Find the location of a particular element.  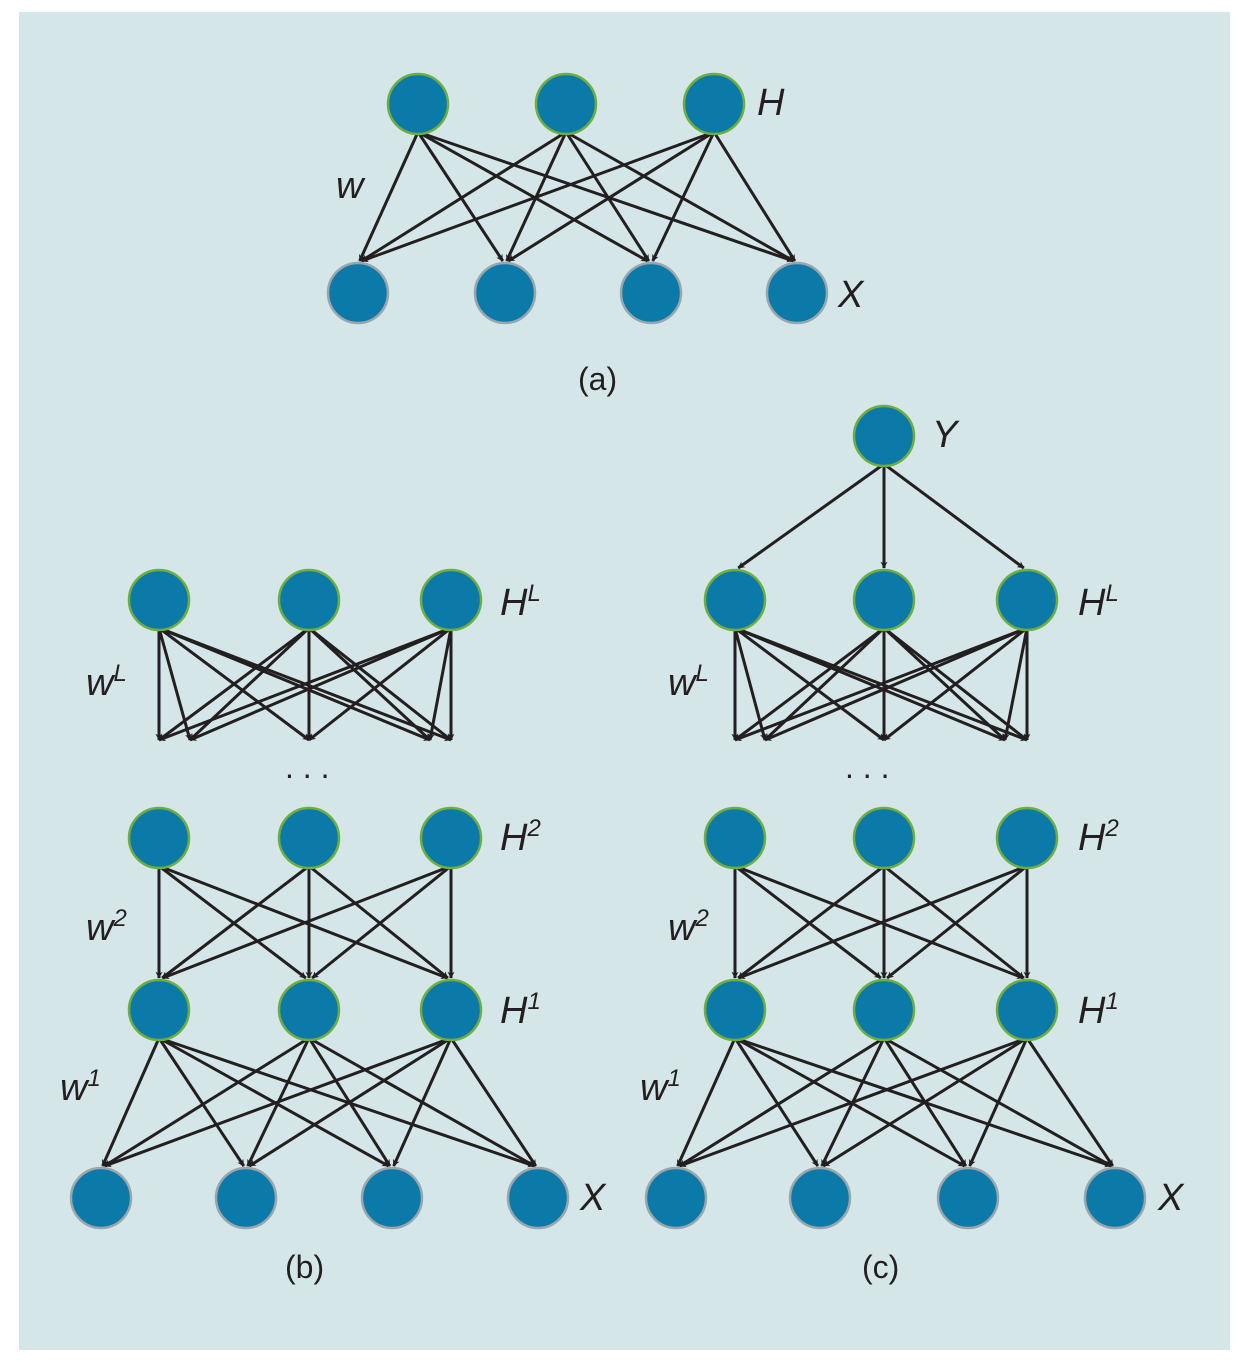

b-visible-label: X is located at coordinates (593, 1198).